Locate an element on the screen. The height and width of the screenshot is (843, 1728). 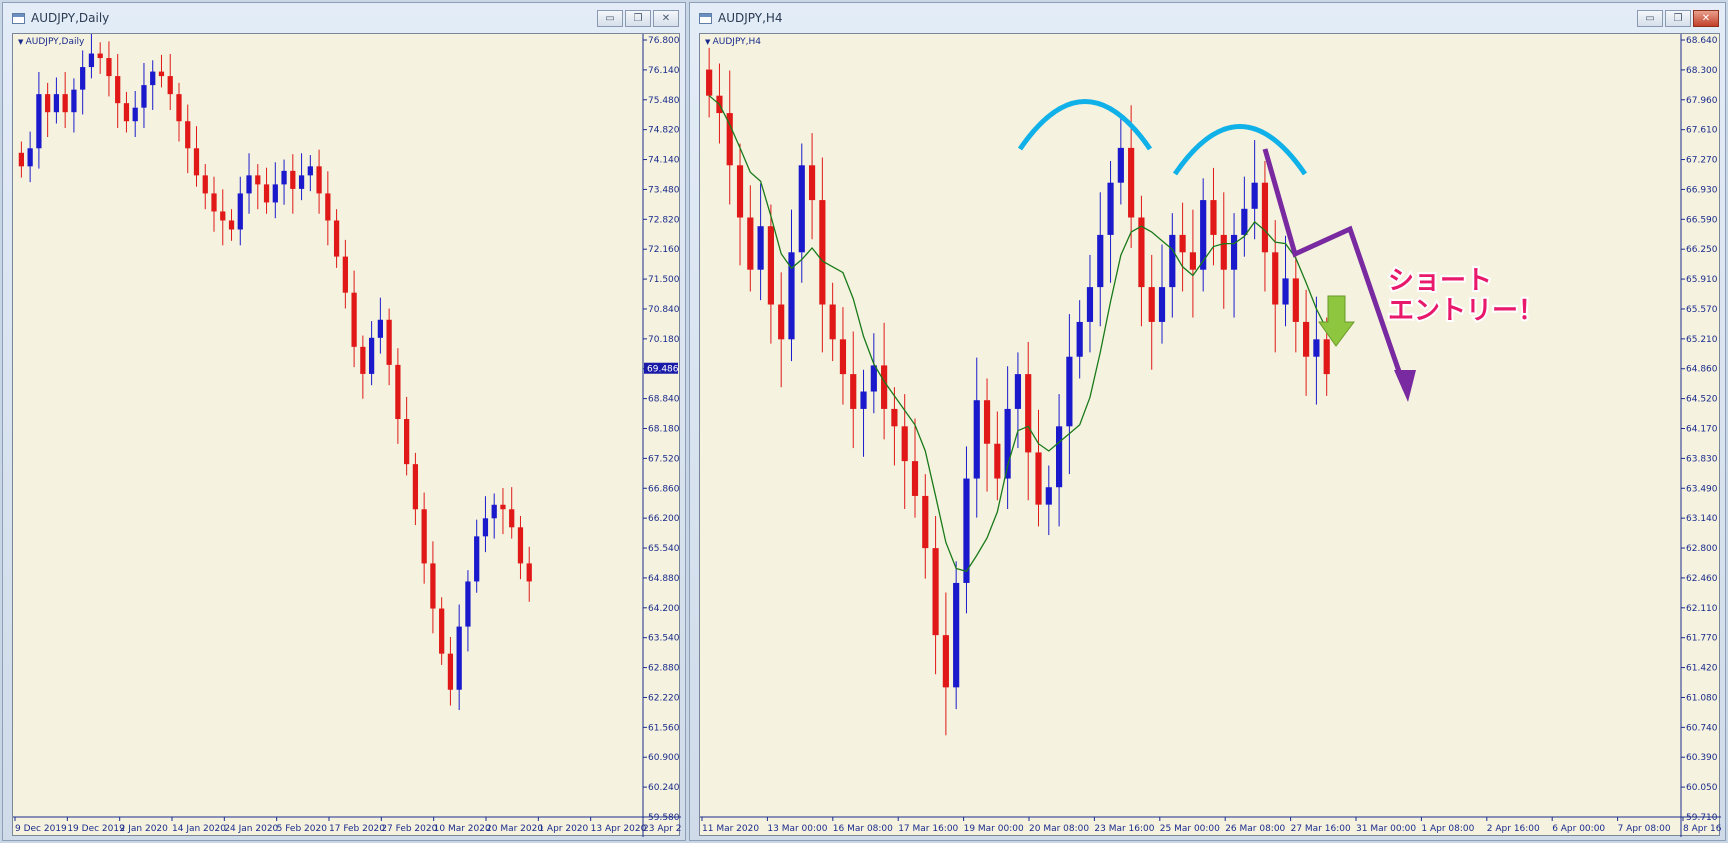
time-tick-label: 11 Mar 2020 is located at coordinates (730, 829).